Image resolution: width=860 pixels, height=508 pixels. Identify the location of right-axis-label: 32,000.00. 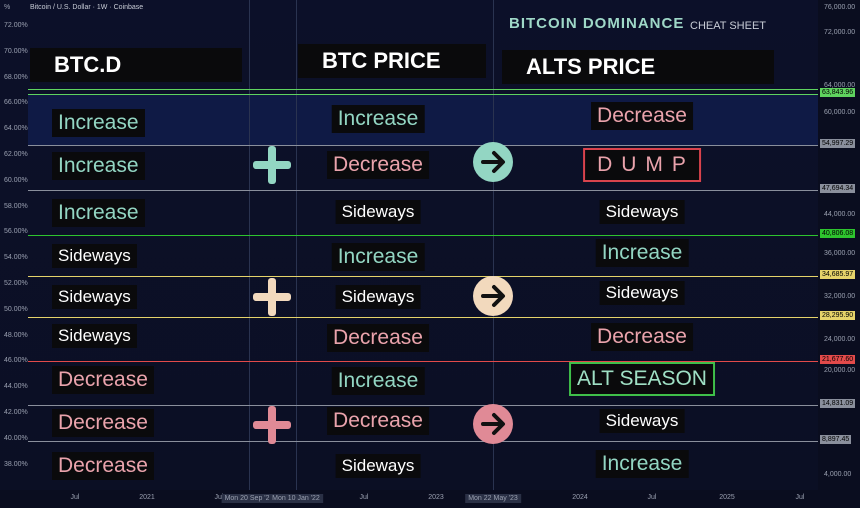
(840, 296).